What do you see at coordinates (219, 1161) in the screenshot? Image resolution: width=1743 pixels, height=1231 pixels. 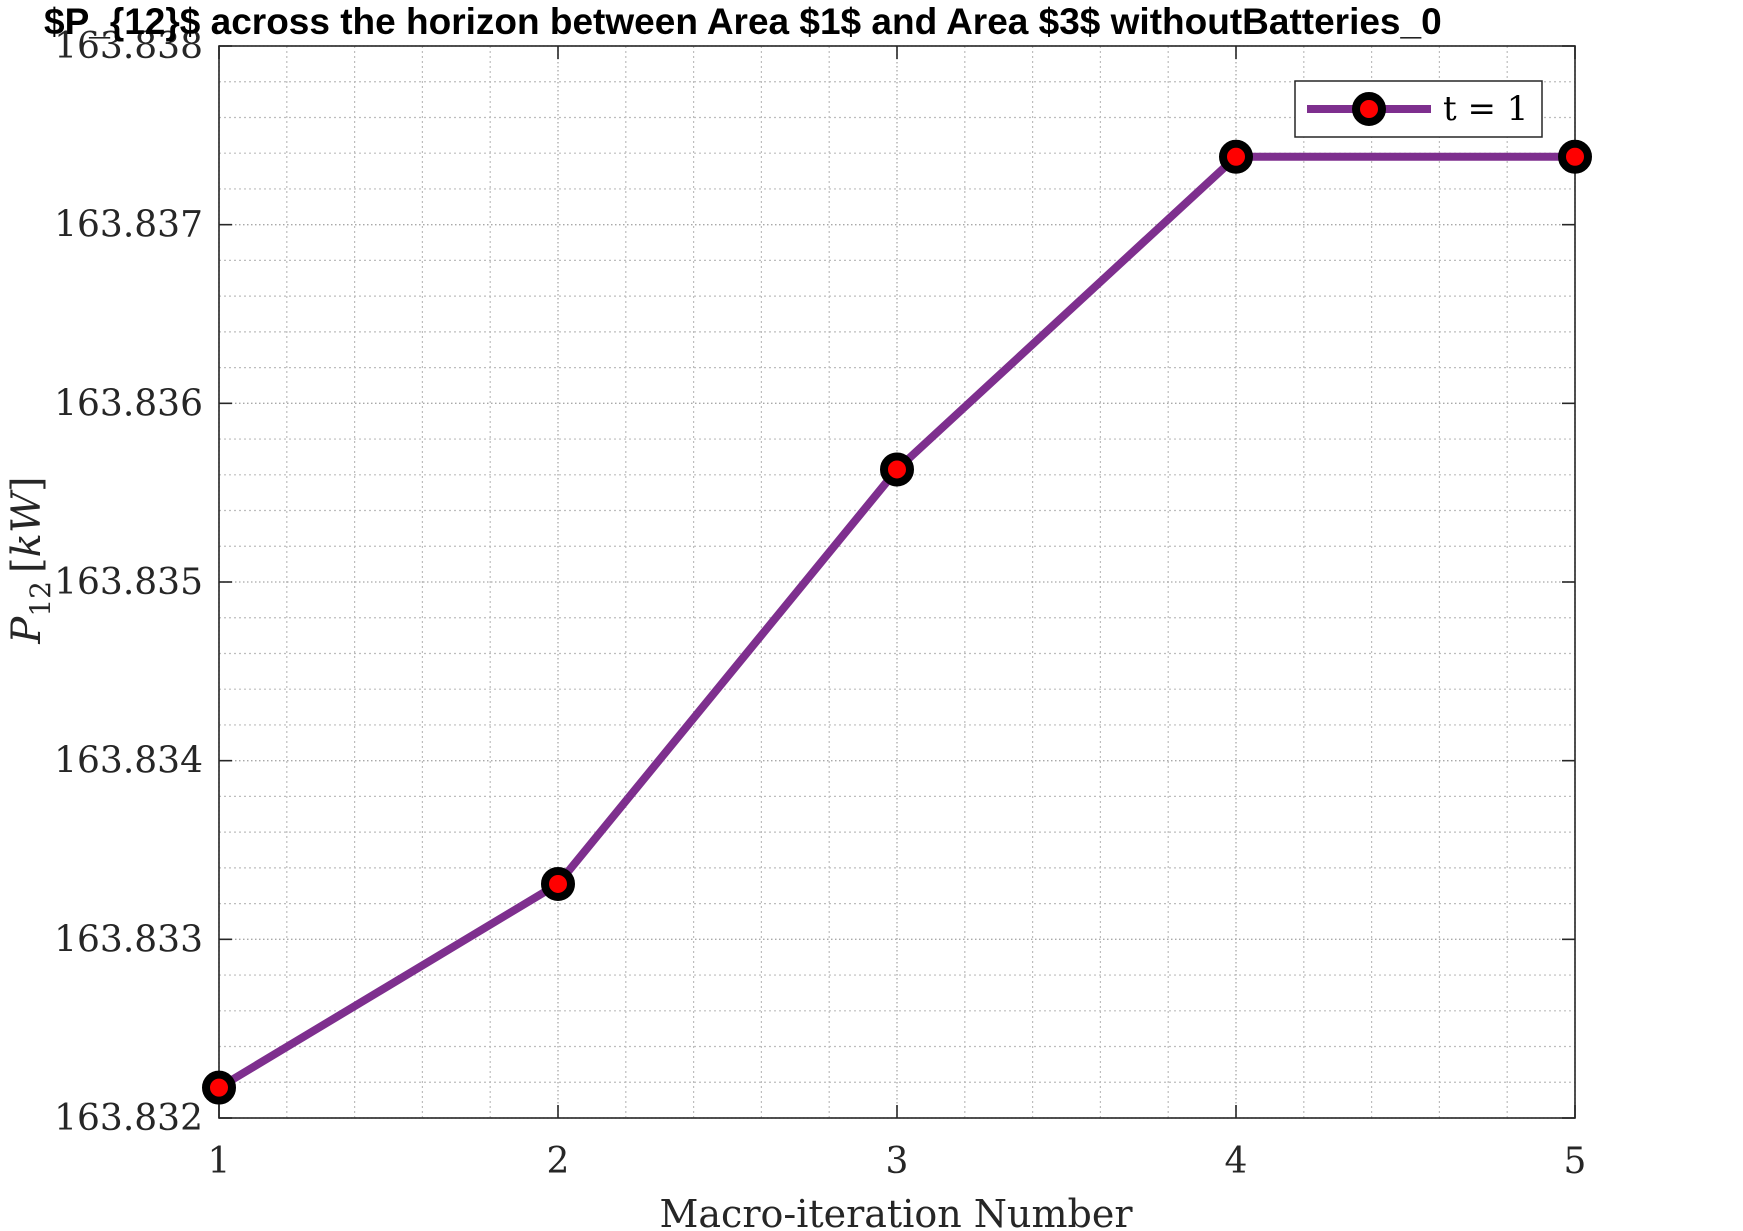 I see `x-tick-label: 1` at bounding box center [219, 1161].